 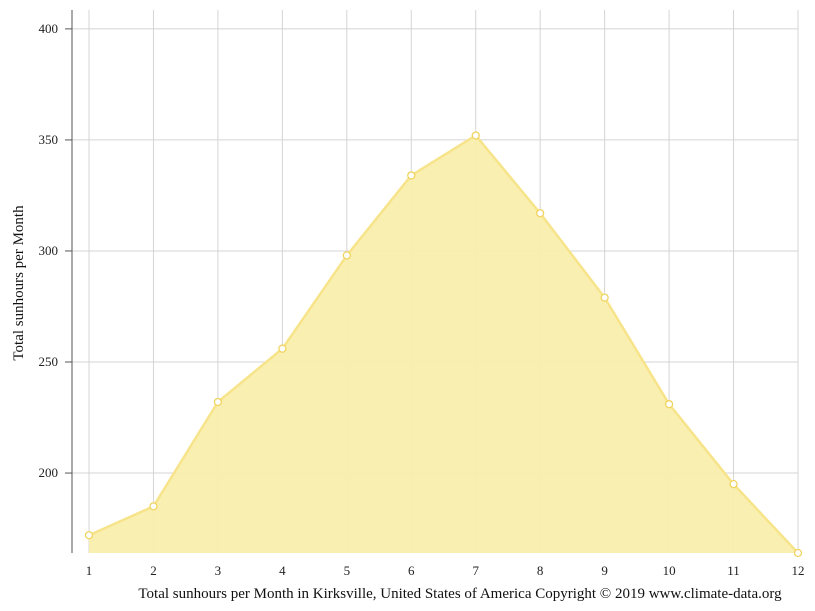 What do you see at coordinates (282, 570) in the screenshot?
I see `x-tick-label: 4` at bounding box center [282, 570].